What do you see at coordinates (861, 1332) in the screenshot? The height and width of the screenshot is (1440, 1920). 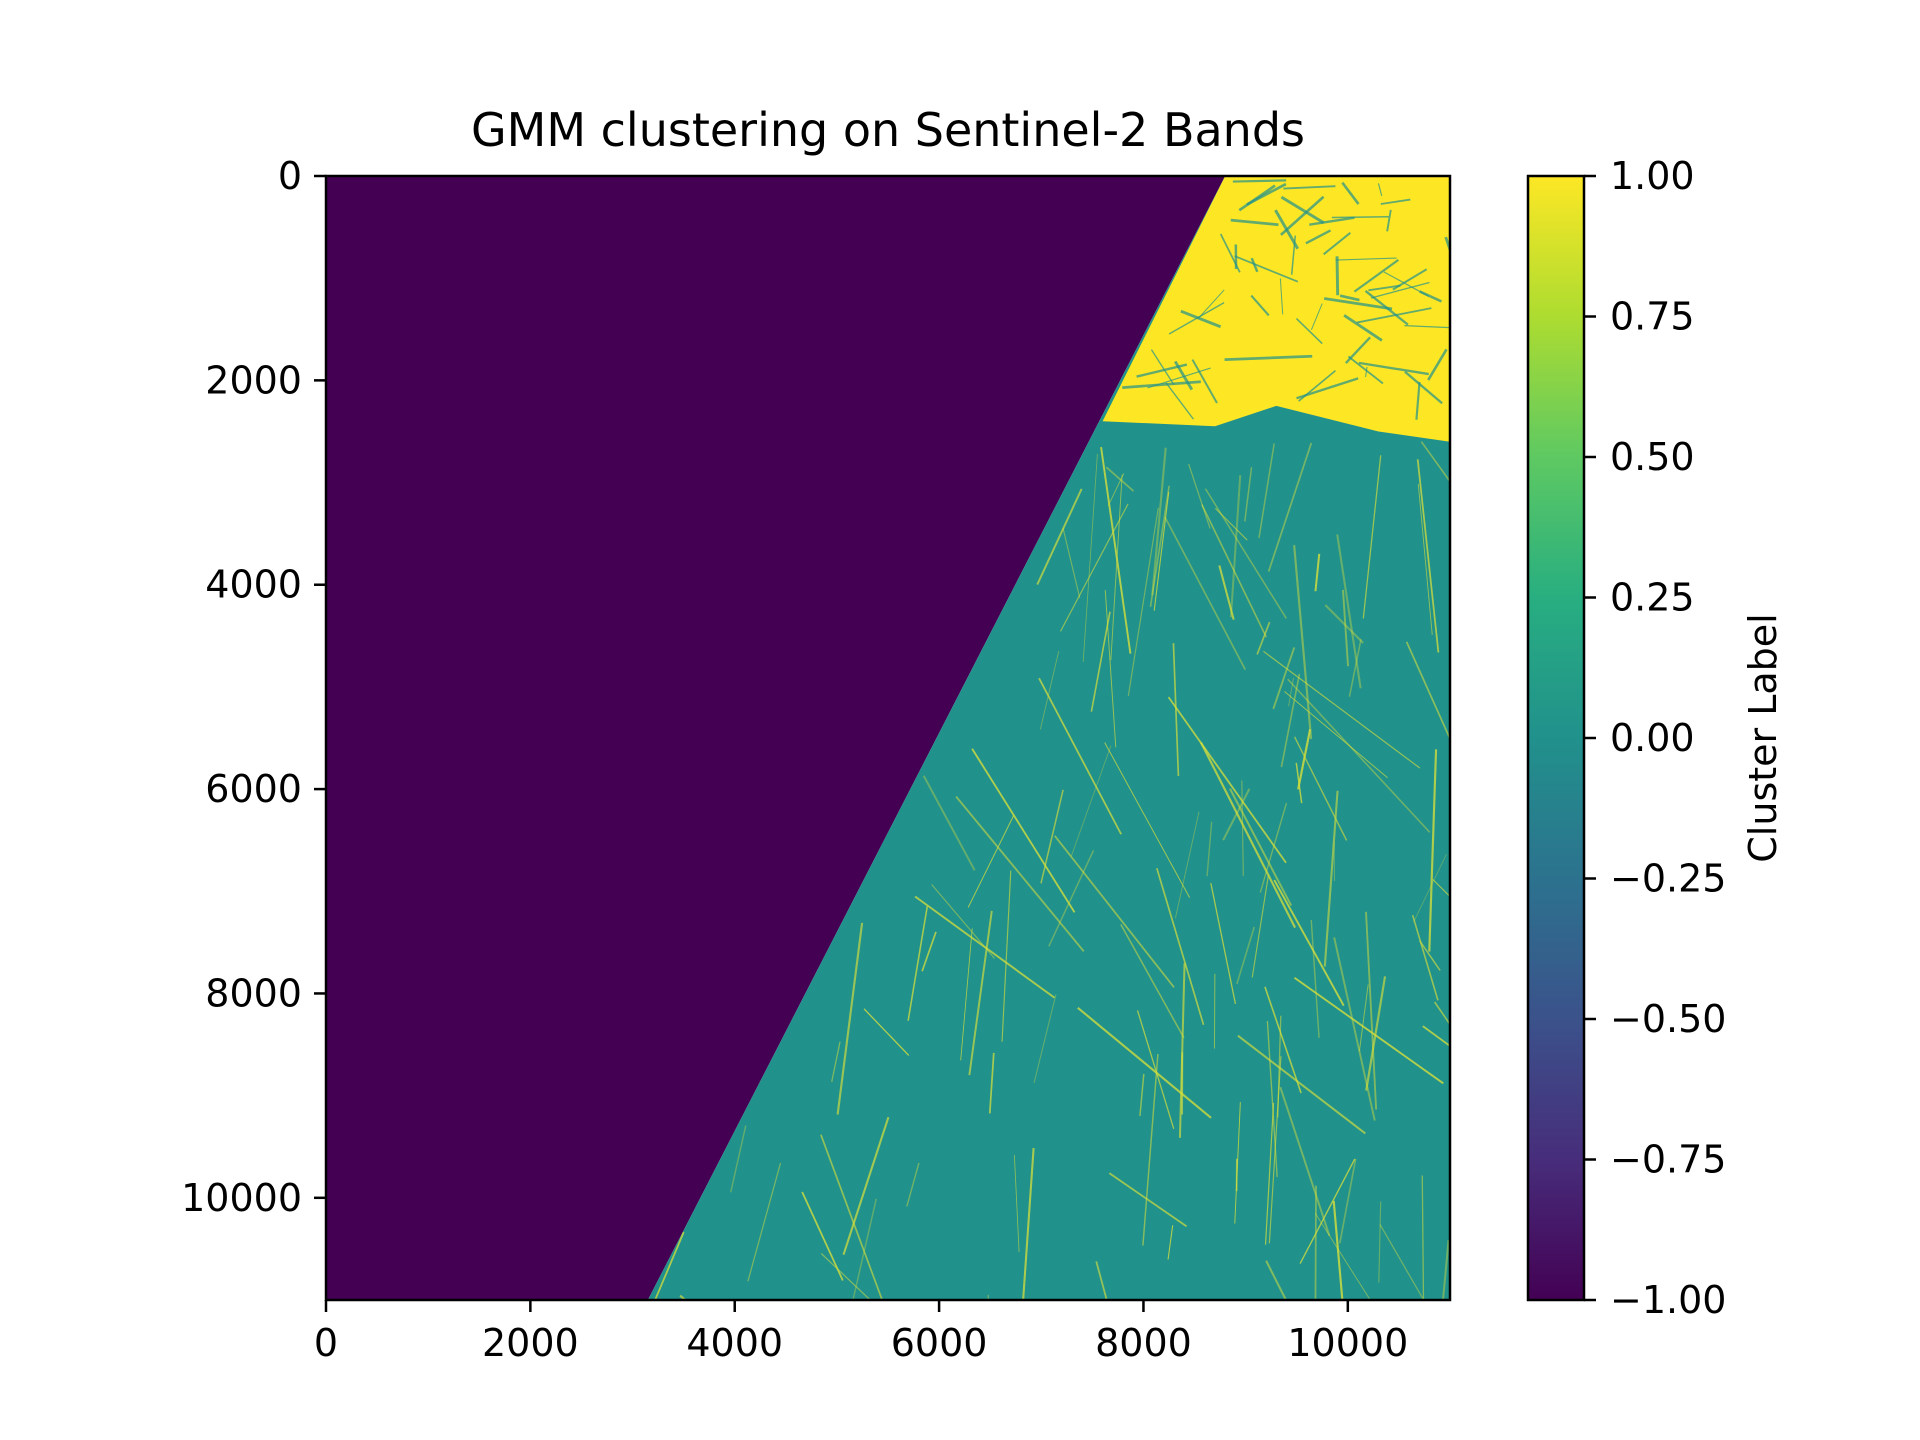 I see `x-axis: 0 2000 4000 6000 8000 10000` at bounding box center [861, 1332].